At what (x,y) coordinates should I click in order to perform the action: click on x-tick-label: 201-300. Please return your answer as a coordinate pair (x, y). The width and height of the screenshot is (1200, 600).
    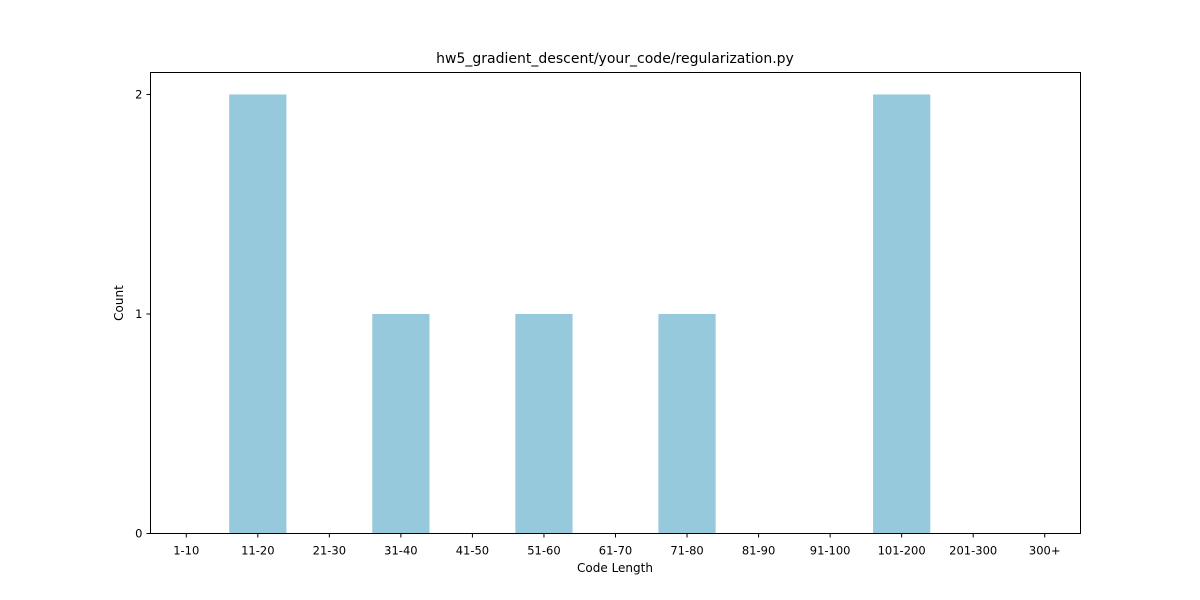
    Looking at the image, I should click on (973, 551).